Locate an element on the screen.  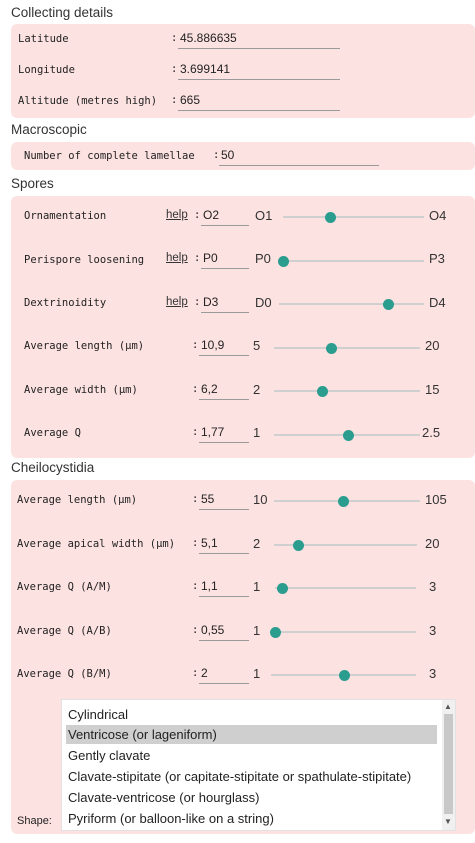
cheilo-length-max: 105 is located at coordinates (436, 499).